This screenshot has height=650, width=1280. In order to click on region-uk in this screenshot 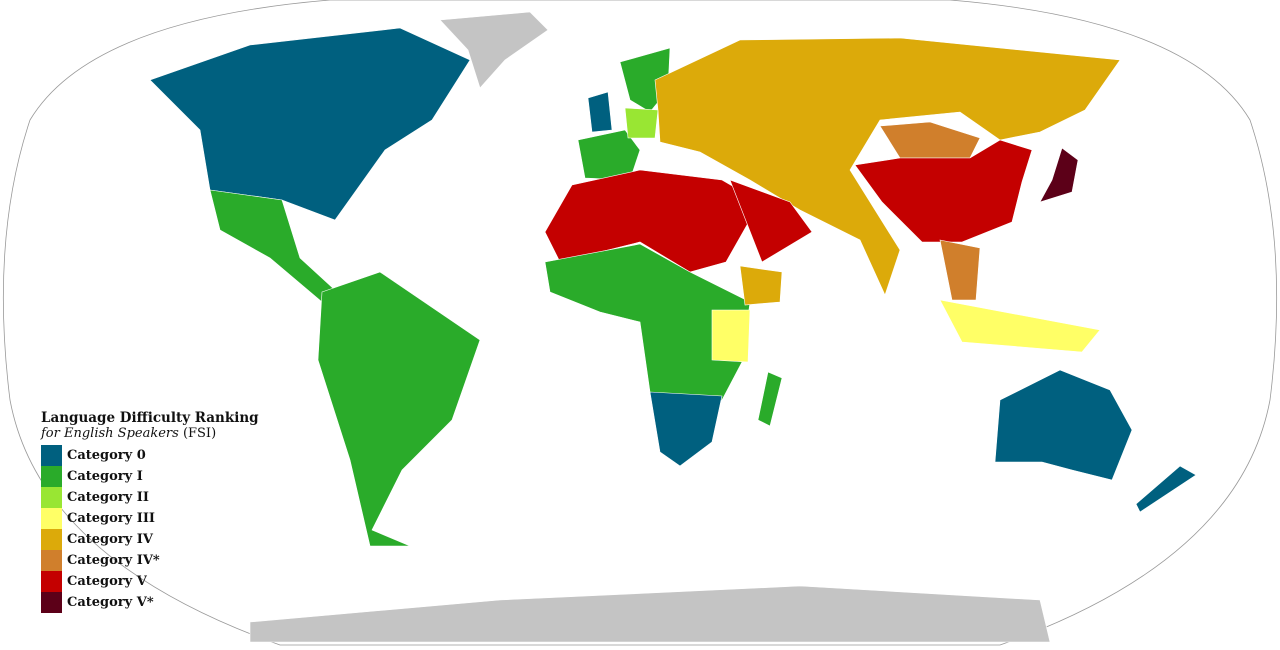, I will do `click(600, 112)`.